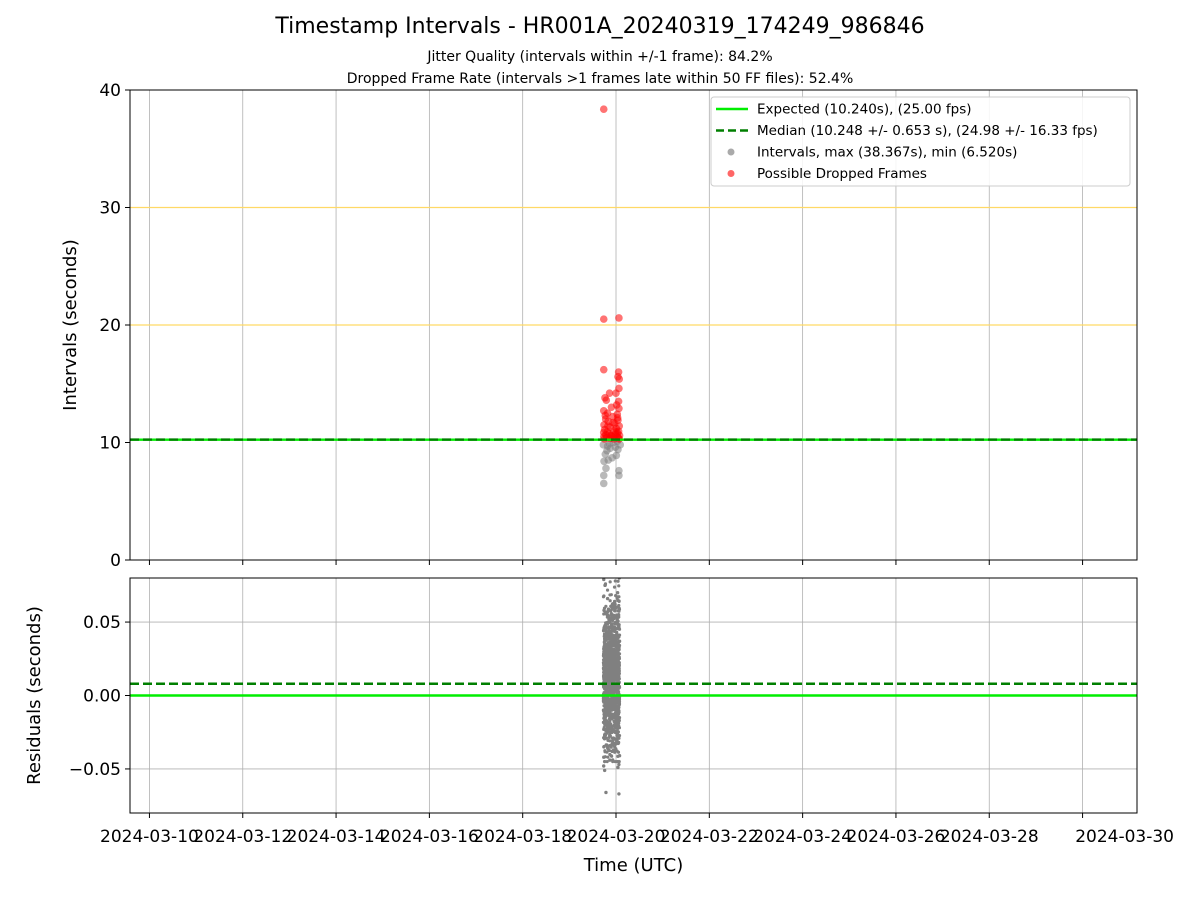  What do you see at coordinates (616, 837) in the screenshot?
I see `x-tick-label: 2024-03-20` at bounding box center [616, 837].